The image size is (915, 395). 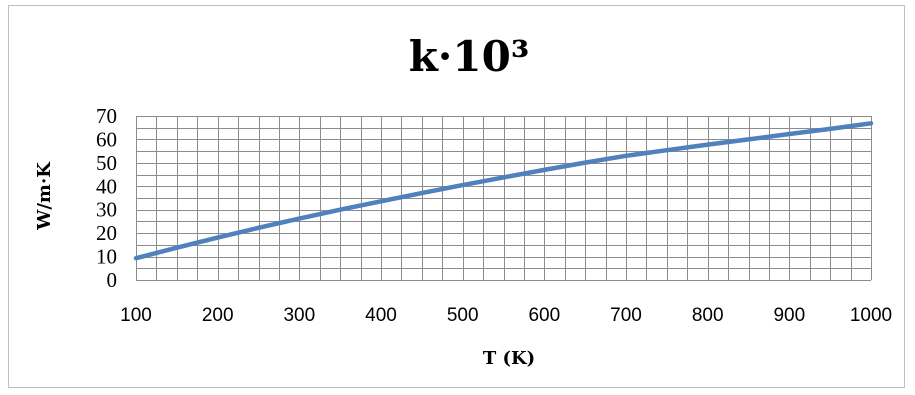 What do you see at coordinates (509, 358) in the screenshot?
I see `x-axis-label: T (K)` at bounding box center [509, 358].